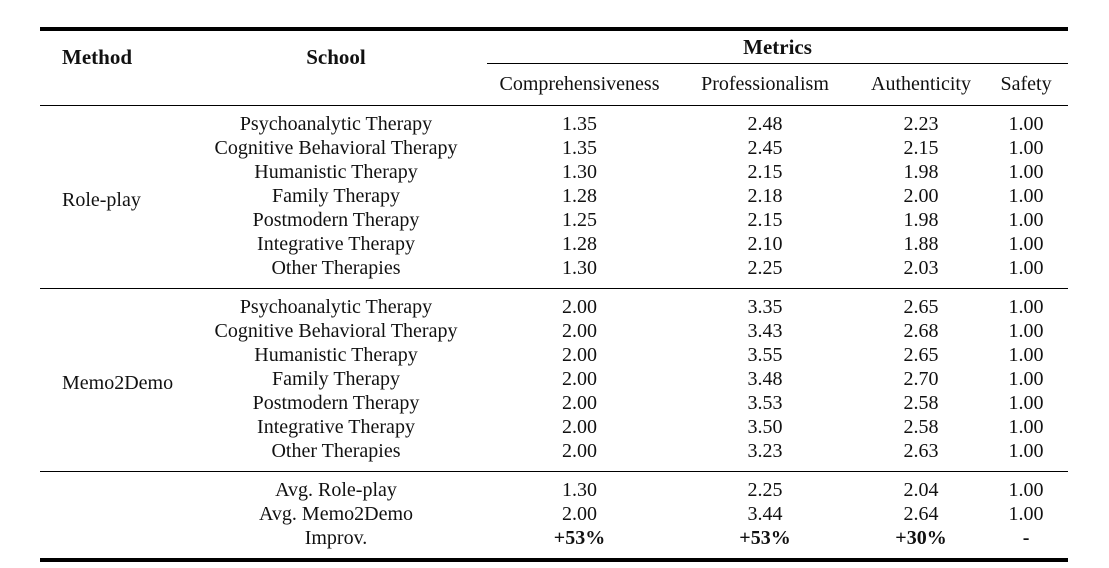 The width and height of the screenshot is (1109, 568). What do you see at coordinates (1026, 84) in the screenshot?
I see `column-header-safety: Safety` at bounding box center [1026, 84].